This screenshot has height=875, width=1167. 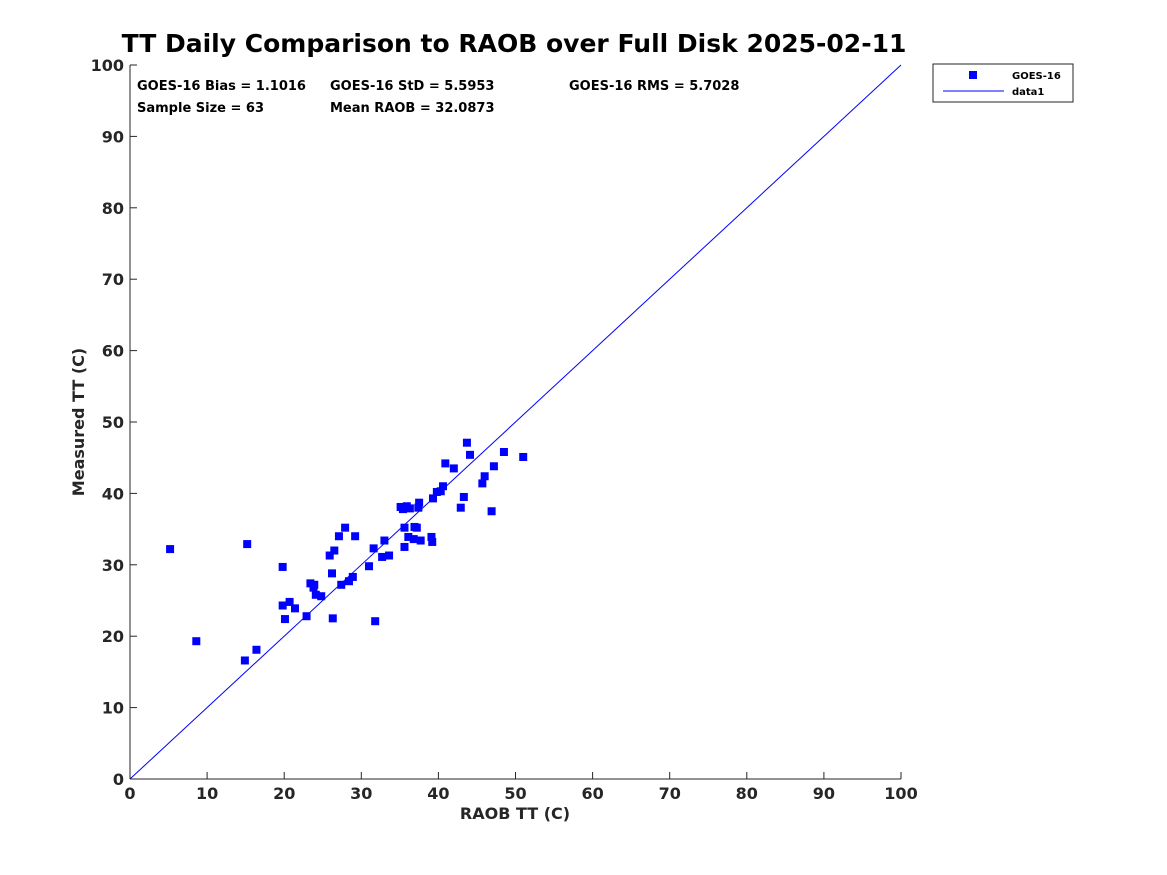 I want to click on x-tick-label: 70, so click(x=670, y=793).